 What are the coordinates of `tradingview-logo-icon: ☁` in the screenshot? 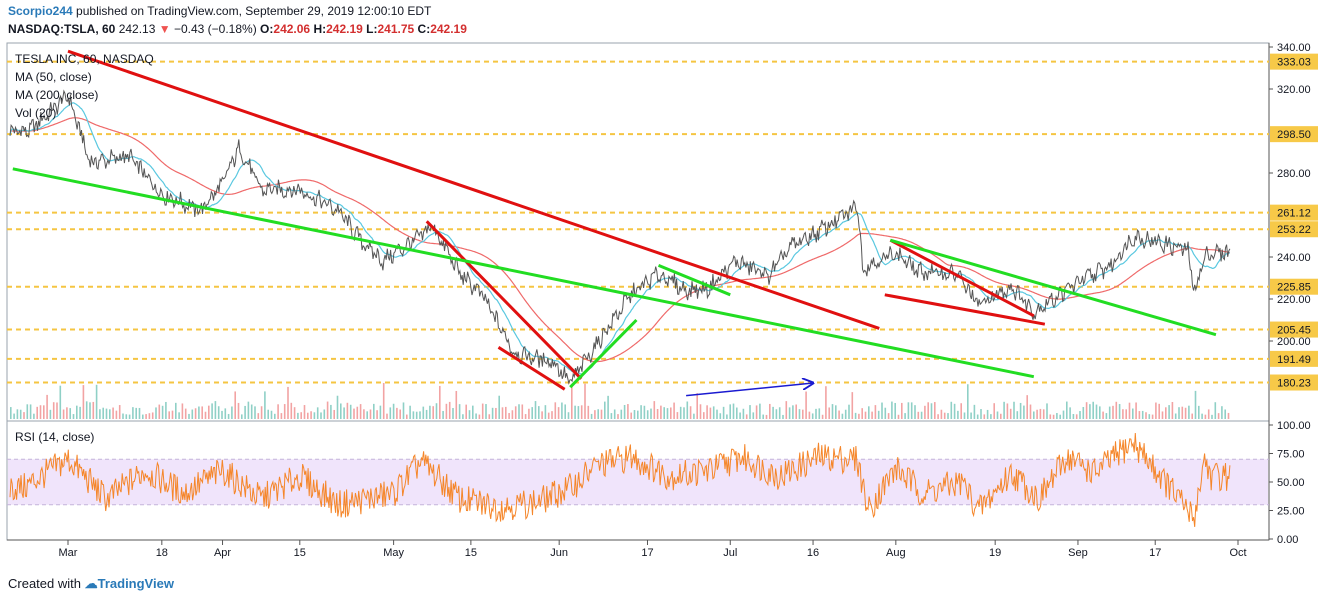 It's located at (91, 583).